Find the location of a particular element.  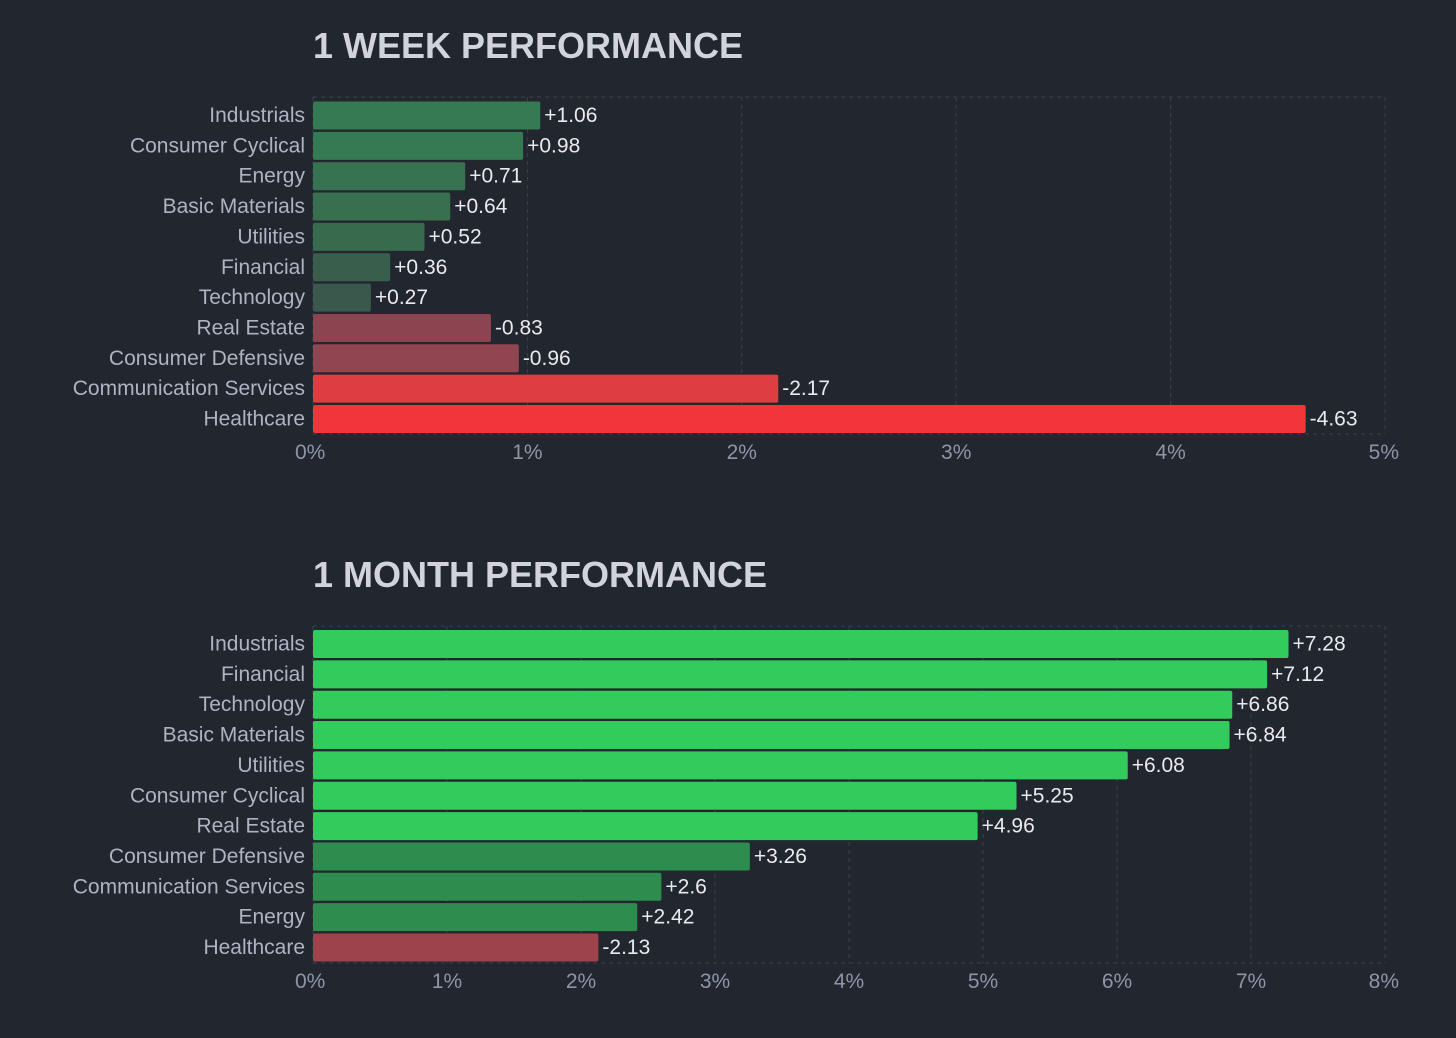

bar-row-communication-services: Communication Services +2.6 is located at coordinates (390, 886).